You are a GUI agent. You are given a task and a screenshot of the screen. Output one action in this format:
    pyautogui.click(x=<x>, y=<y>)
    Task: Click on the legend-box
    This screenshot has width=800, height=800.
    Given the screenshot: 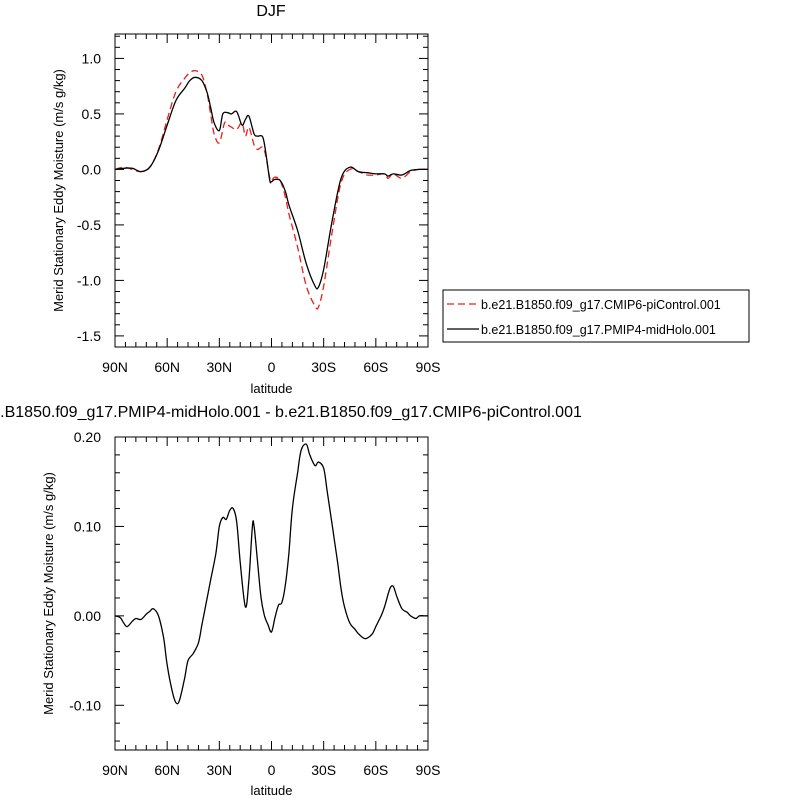 What is the action you would take?
    pyautogui.click(x=596, y=316)
    